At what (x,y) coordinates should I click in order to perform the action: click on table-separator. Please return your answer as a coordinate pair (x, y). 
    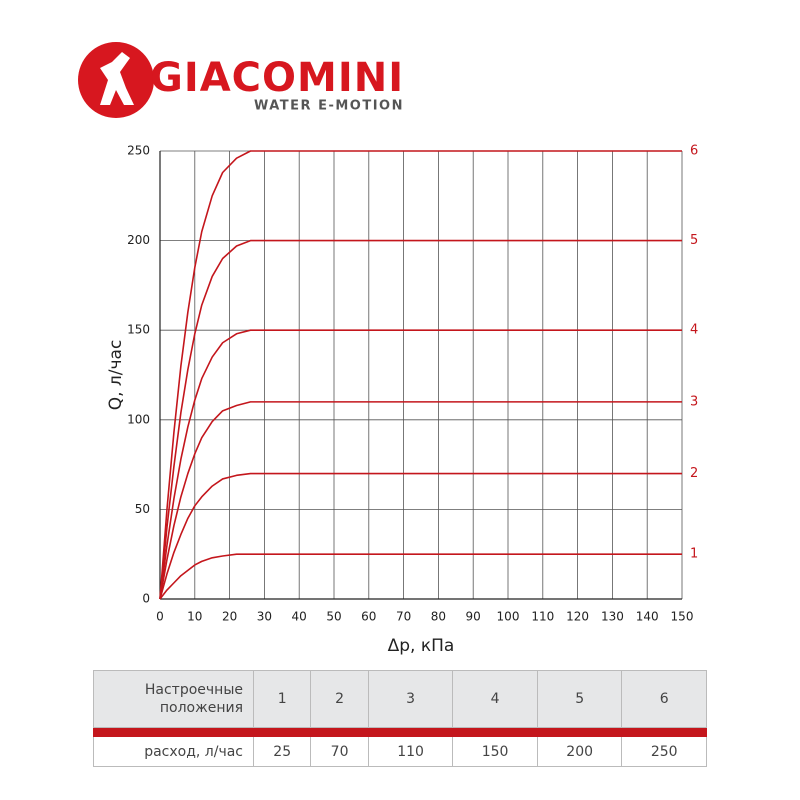
    Looking at the image, I should click on (400, 732).